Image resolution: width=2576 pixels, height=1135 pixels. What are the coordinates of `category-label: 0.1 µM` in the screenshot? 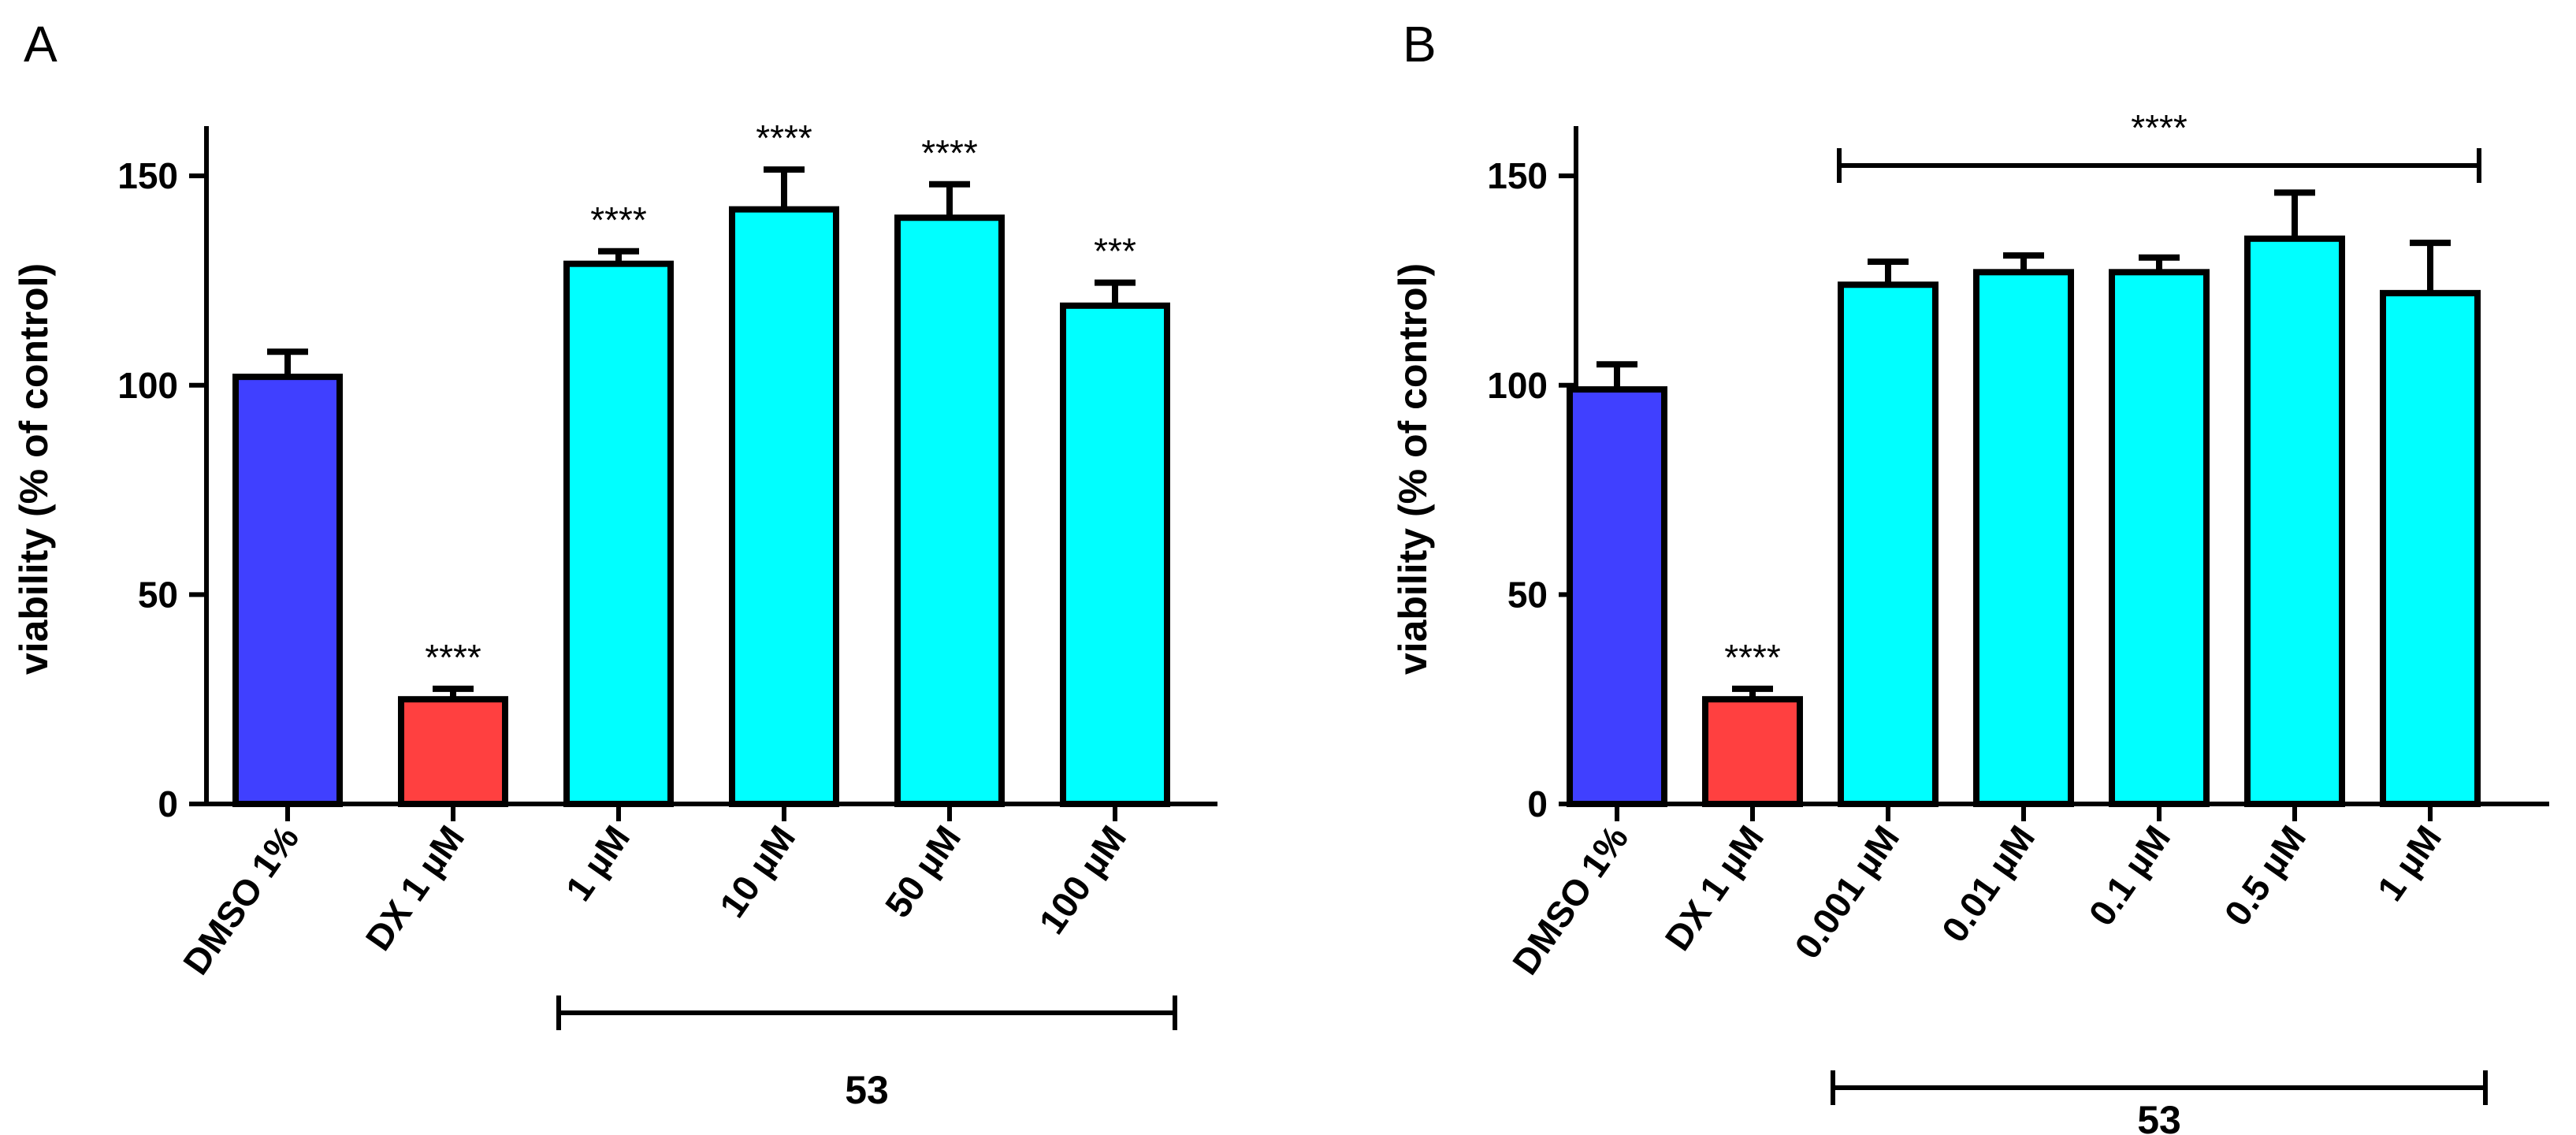 It's located at (2129, 876).